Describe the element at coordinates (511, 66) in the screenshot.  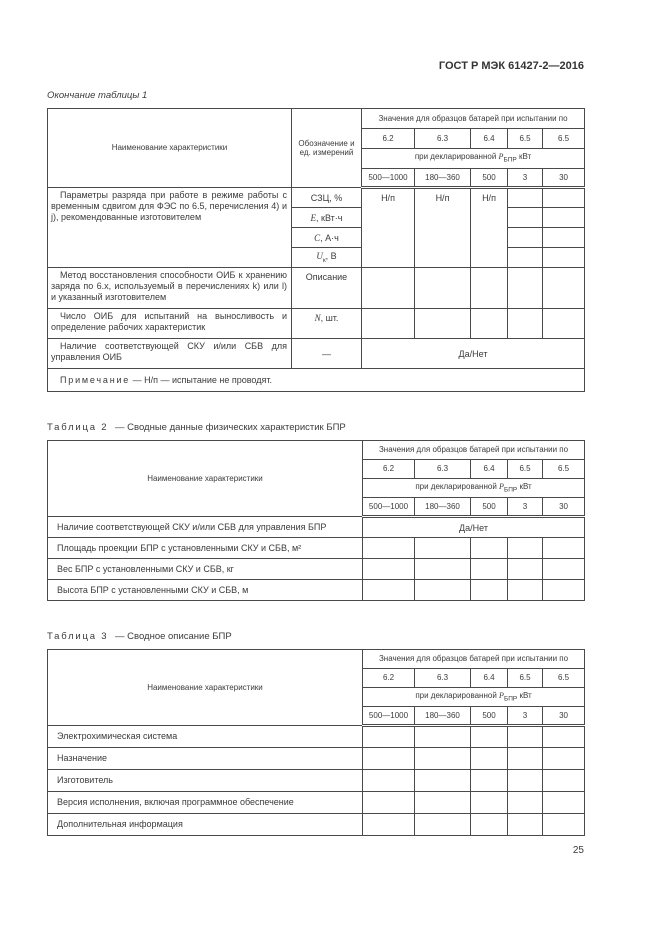
I see `doc-header: ГОСТ Р МЭК 61427-2—2016` at that location.